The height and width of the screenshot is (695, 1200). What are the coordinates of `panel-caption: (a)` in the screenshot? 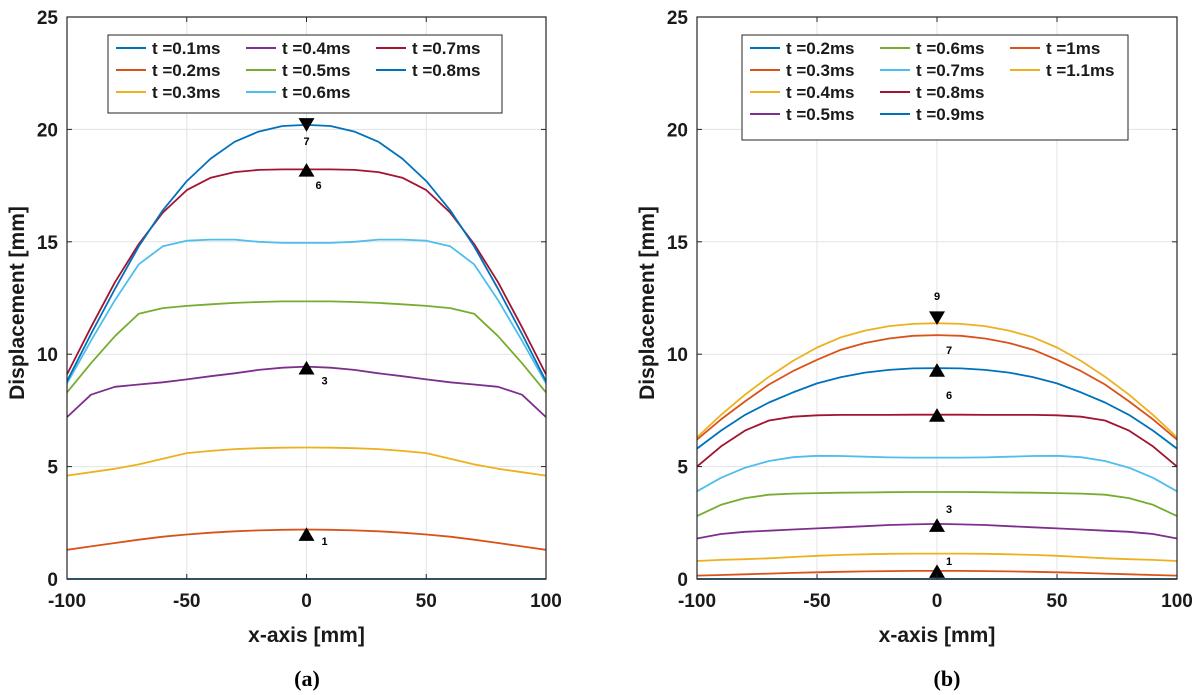 It's located at (307, 678).